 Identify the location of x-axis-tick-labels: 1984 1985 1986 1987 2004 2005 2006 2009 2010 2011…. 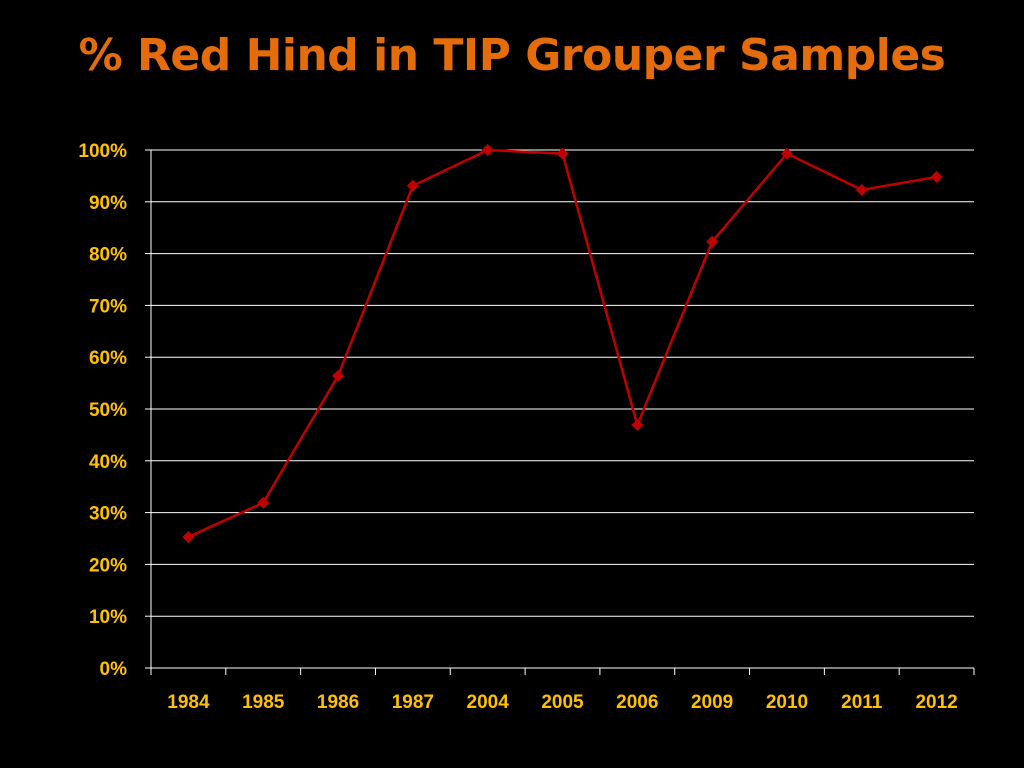
(562, 702).